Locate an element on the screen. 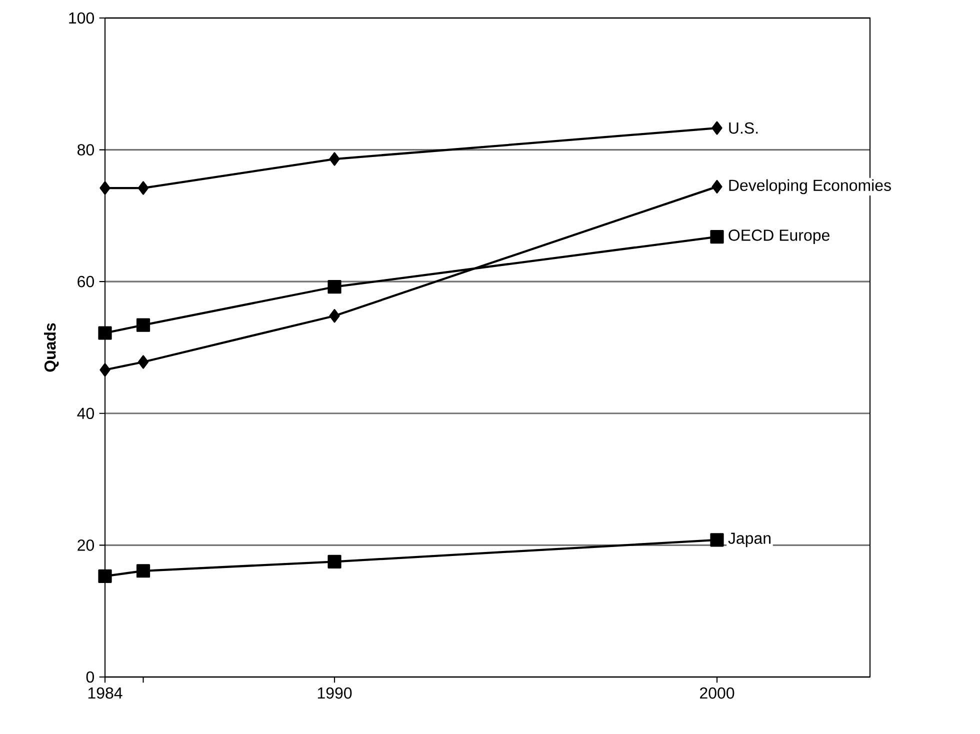 This screenshot has height=734, width=980. x-tick-label: 2000 is located at coordinates (717, 693).